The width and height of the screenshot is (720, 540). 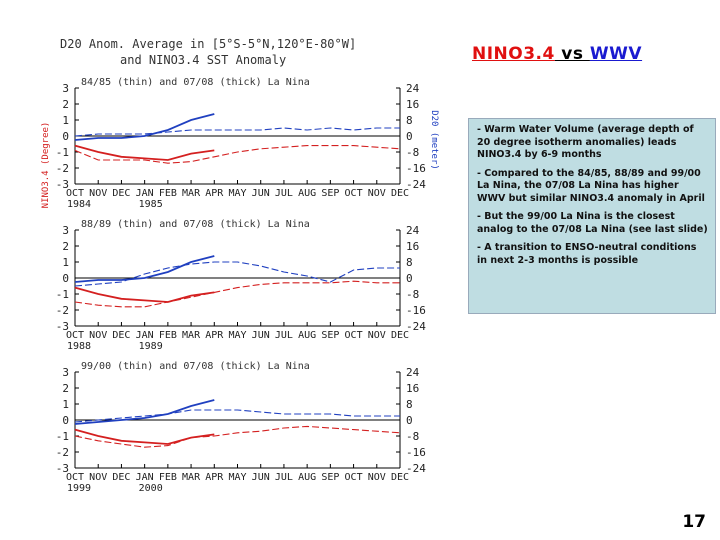 I want to click on year-label: 1999, so click(x=79, y=488).